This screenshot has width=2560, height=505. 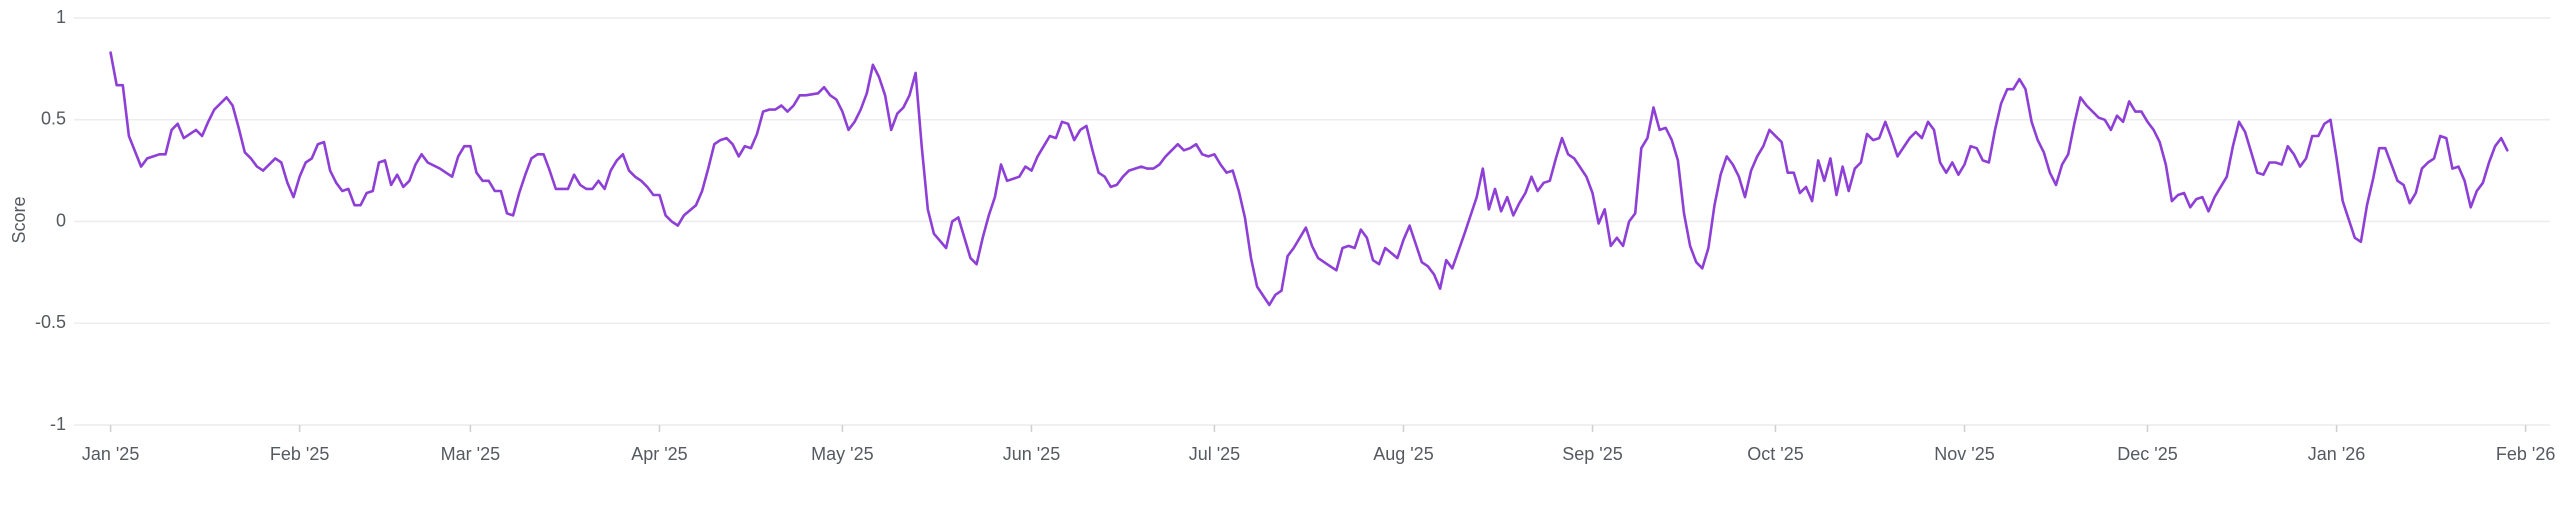 What do you see at coordinates (470, 454) in the screenshot?
I see `x-tick-label: Mar '25` at bounding box center [470, 454].